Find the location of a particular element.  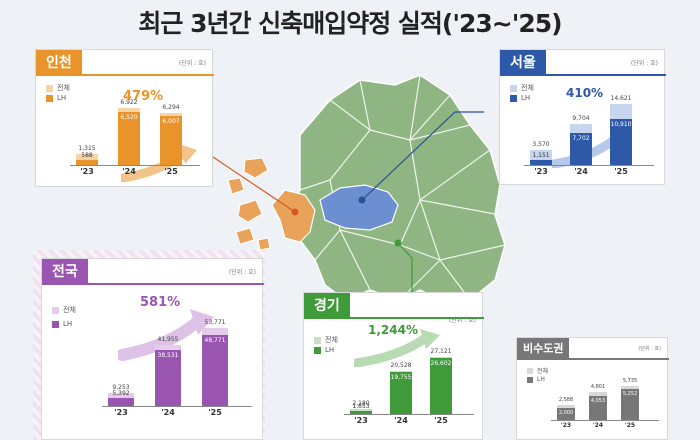

noncapital-value-lh: 2,000 is located at coordinates (566, 413).